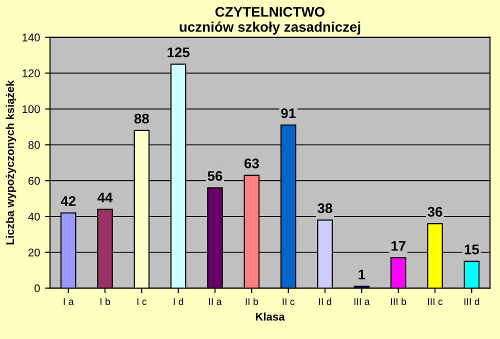  What do you see at coordinates (435, 302) in the screenshot?
I see `x-tick-label: III c` at bounding box center [435, 302].